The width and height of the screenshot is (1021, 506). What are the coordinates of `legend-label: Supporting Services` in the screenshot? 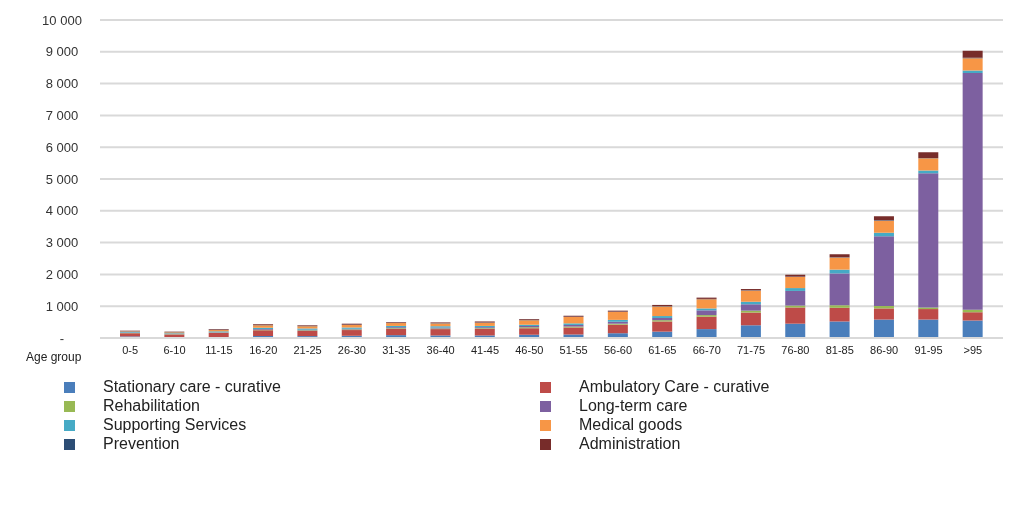 It's located at (175, 425).